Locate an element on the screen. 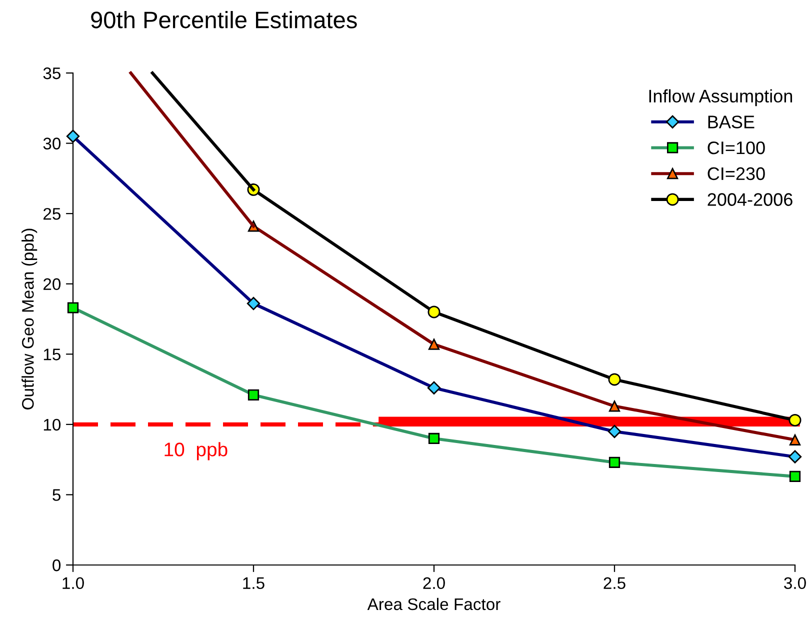 This screenshot has height=635, width=812. y-axis-title: Outflow Geo Mean (ppb) is located at coordinates (30, 319).